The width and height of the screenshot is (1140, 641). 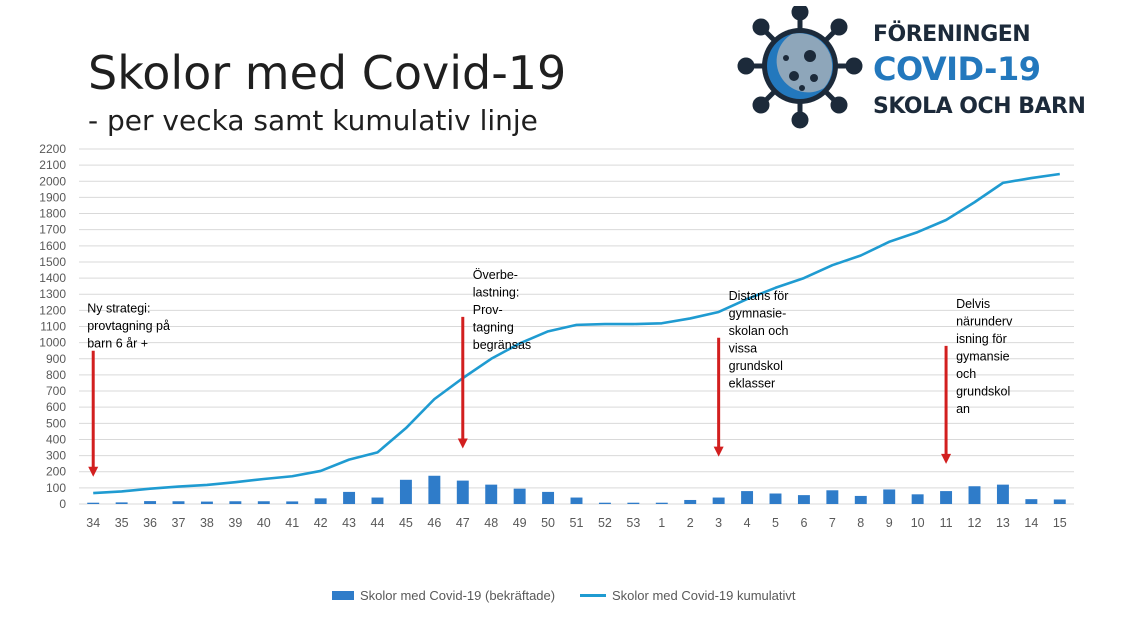 I want to click on logo-line3: SKOLA OCH BARN, so click(x=979, y=106).